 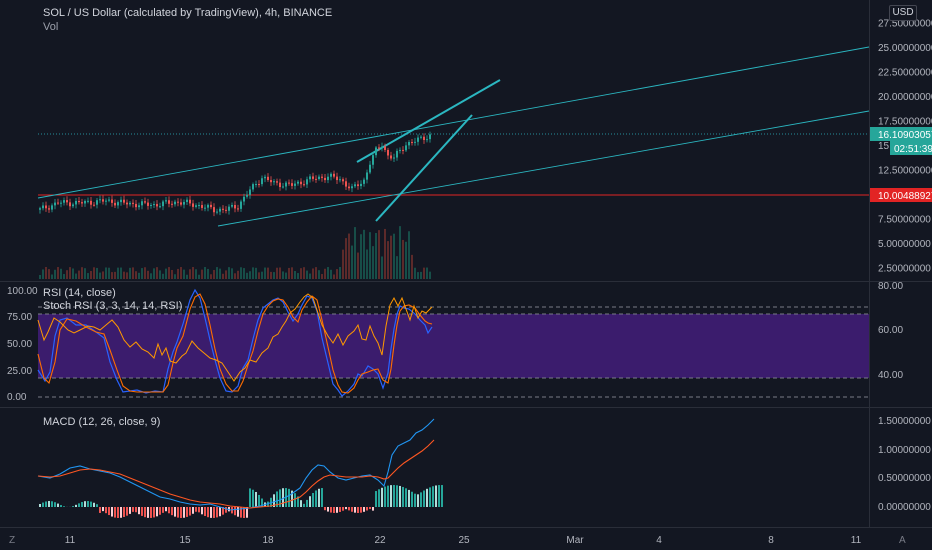 I want to click on price-axis-tick: 25.00000000, so click(x=905, y=48).